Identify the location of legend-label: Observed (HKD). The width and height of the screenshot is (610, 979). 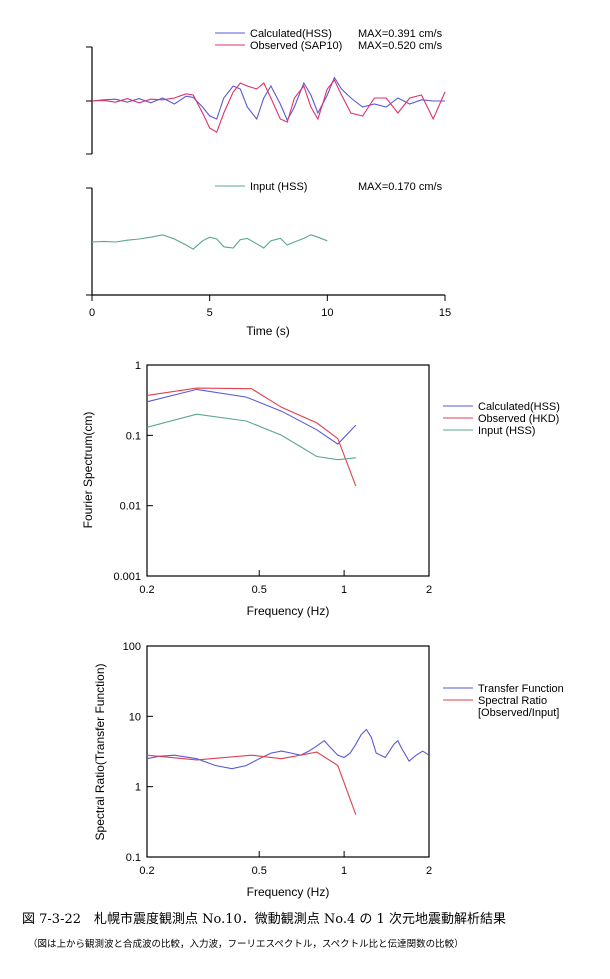
(518, 419).